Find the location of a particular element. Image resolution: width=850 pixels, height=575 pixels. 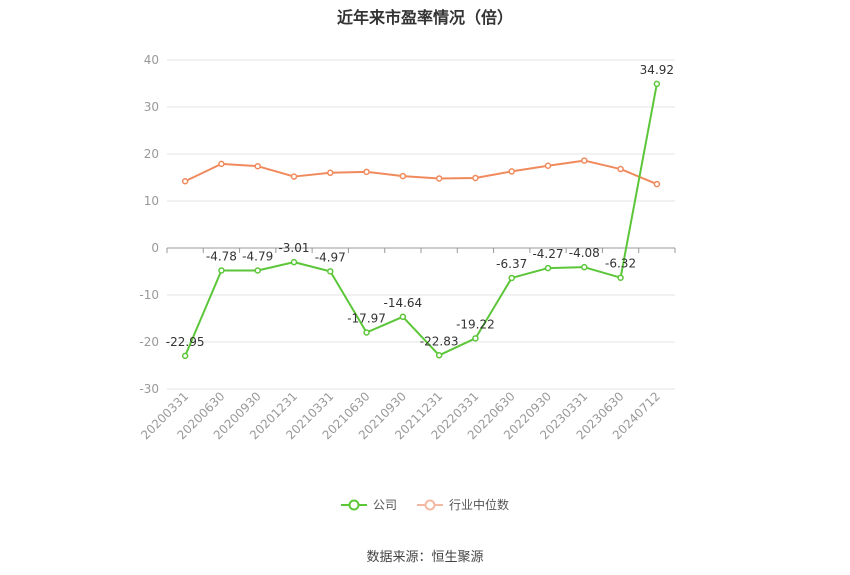

y-tick-label: 10 is located at coordinates (151, 201).